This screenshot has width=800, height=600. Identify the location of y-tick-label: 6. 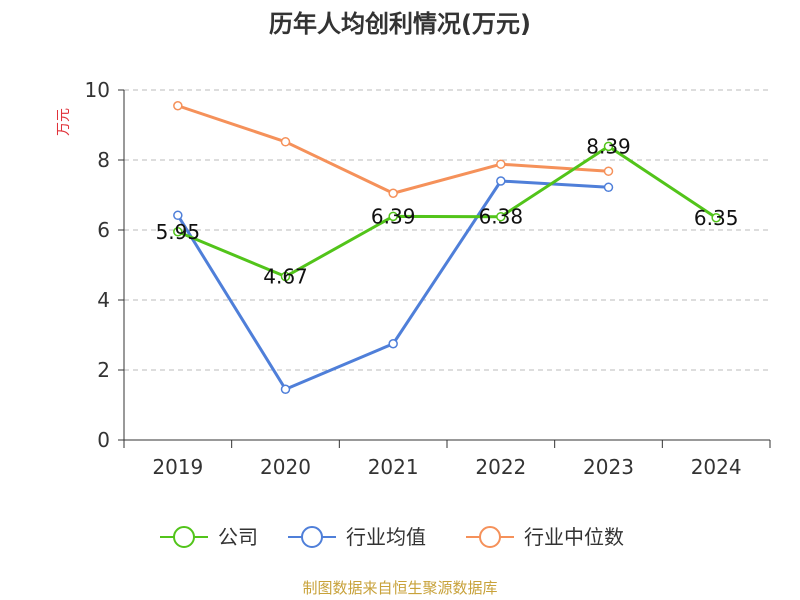
(103, 230).